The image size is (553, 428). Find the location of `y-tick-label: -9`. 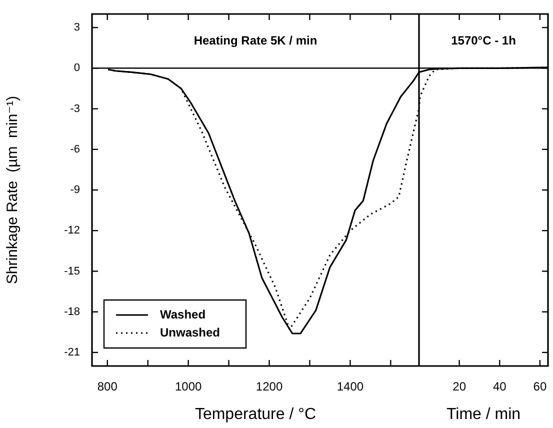

y-tick-label: -9 is located at coordinates (75, 190).